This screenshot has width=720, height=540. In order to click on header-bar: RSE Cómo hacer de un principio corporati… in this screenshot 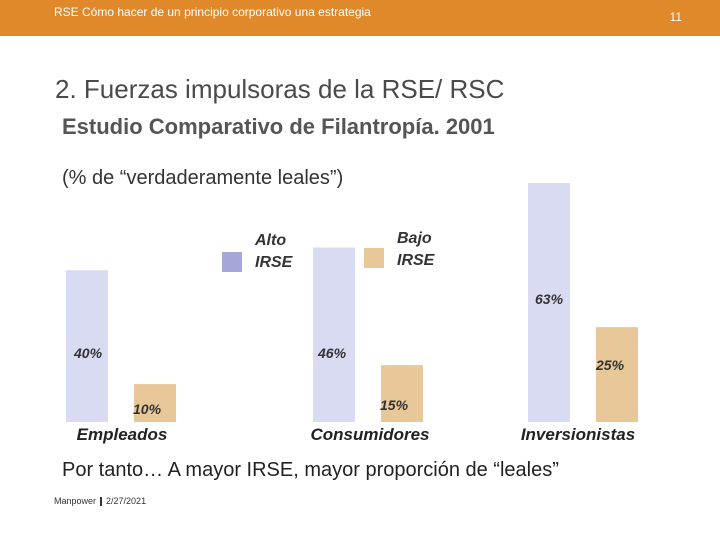, I will do `click(360, 18)`.